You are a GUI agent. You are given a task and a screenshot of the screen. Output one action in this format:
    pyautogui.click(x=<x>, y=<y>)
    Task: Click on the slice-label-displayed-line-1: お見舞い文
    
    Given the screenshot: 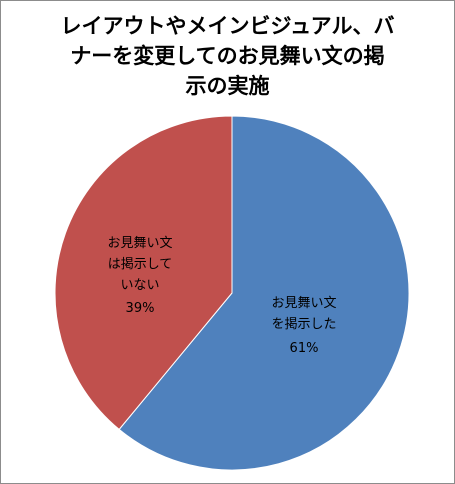 What is the action you would take?
    pyautogui.click(x=303, y=303)
    